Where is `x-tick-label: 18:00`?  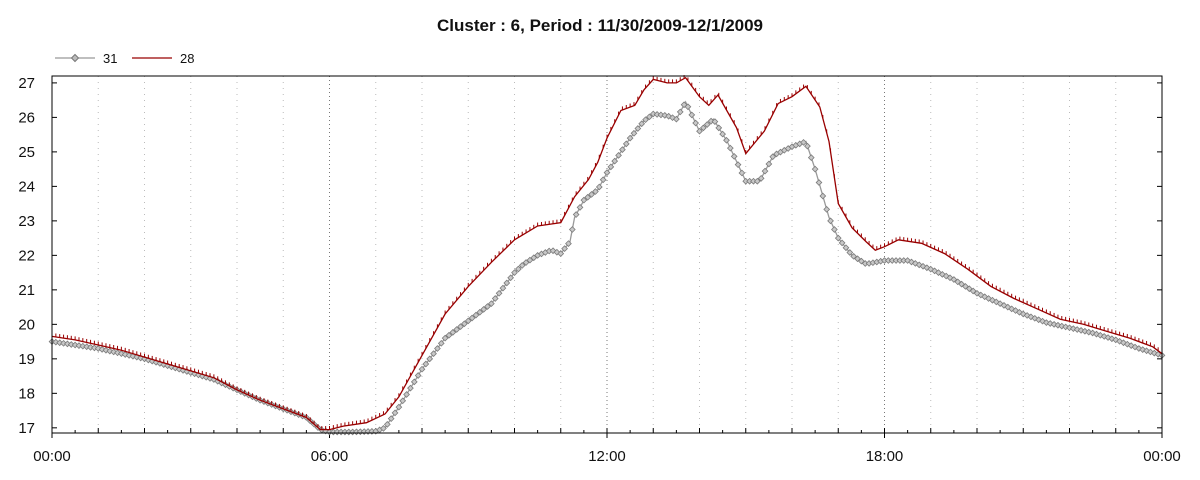 x-tick-label: 18:00 is located at coordinates (885, 456).